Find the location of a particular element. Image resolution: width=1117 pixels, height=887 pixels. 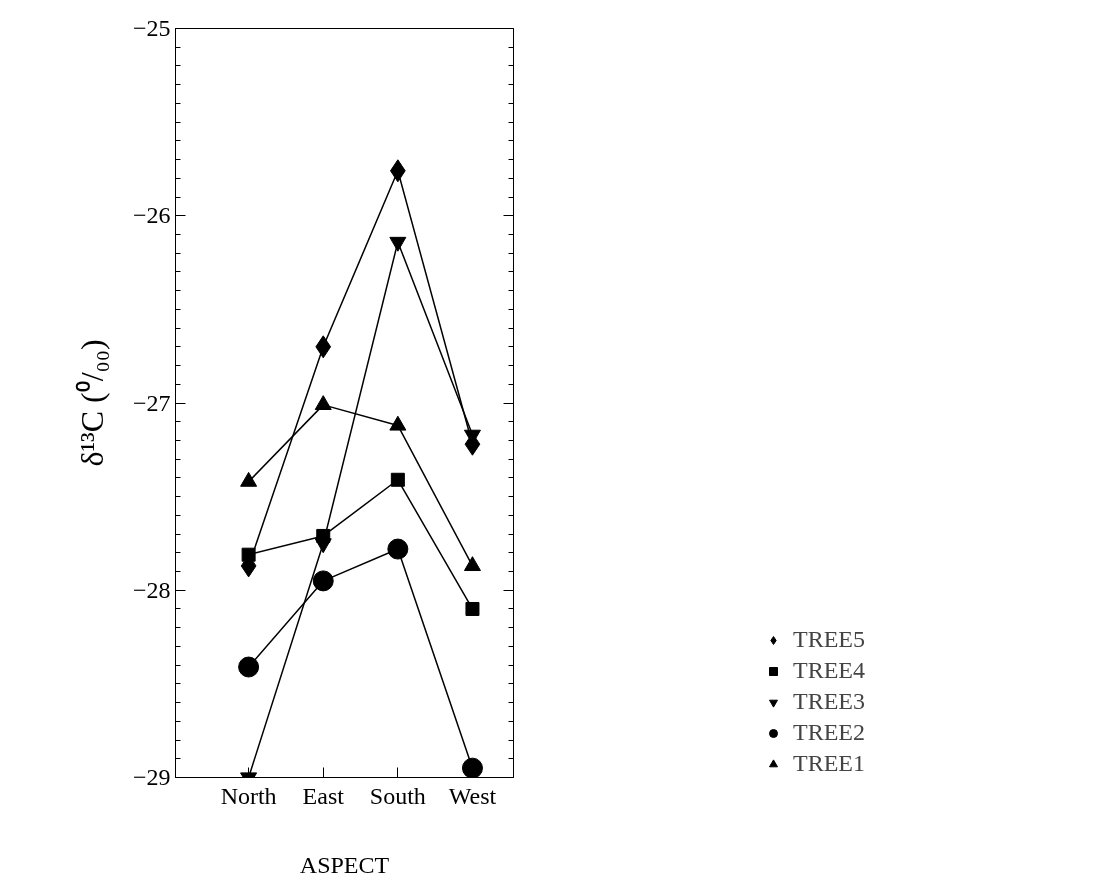

legend-label: TREE3 is located at coordinates (829, 701).